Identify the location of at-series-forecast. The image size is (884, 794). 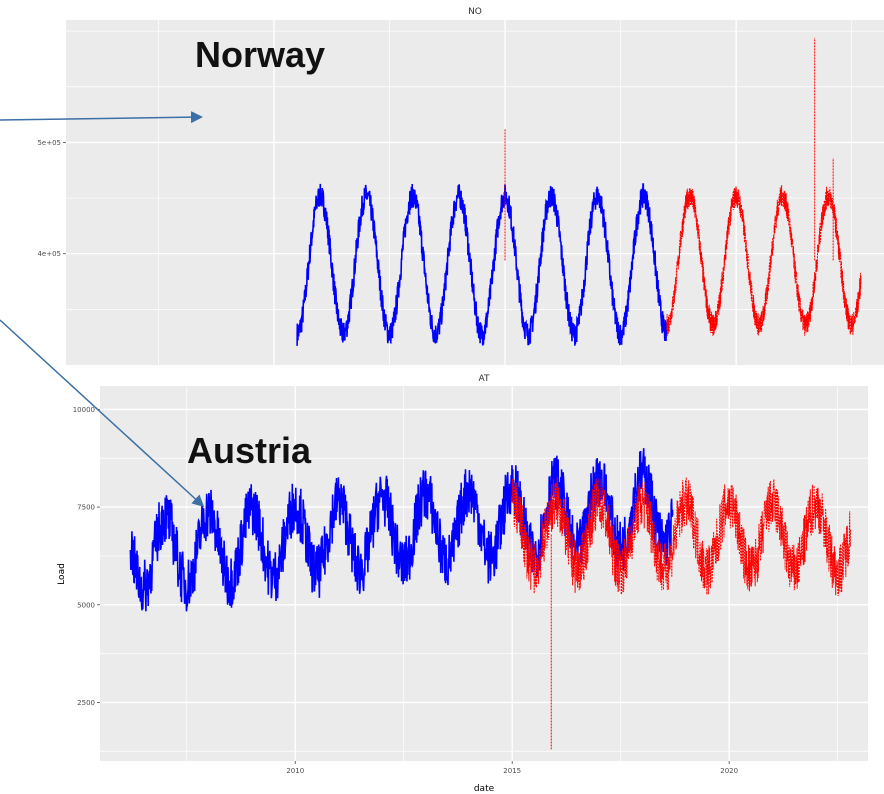
(681, 537).